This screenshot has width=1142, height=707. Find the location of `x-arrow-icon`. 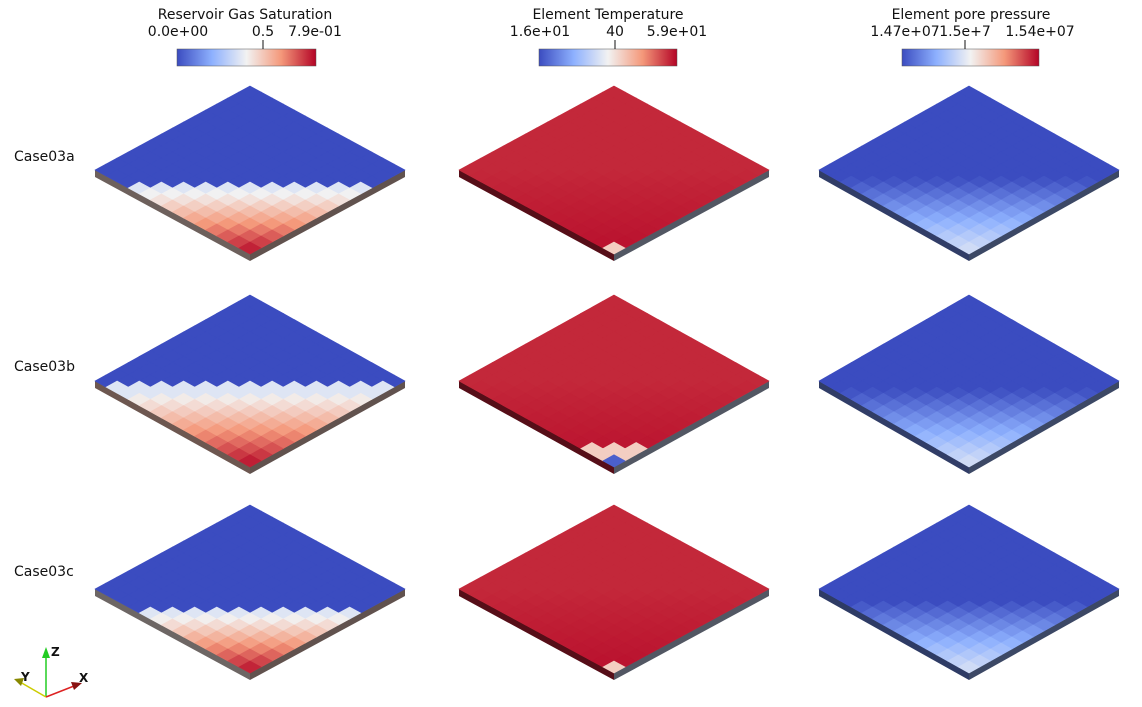

x-arrow-icon is located at coordinates (76, 686).